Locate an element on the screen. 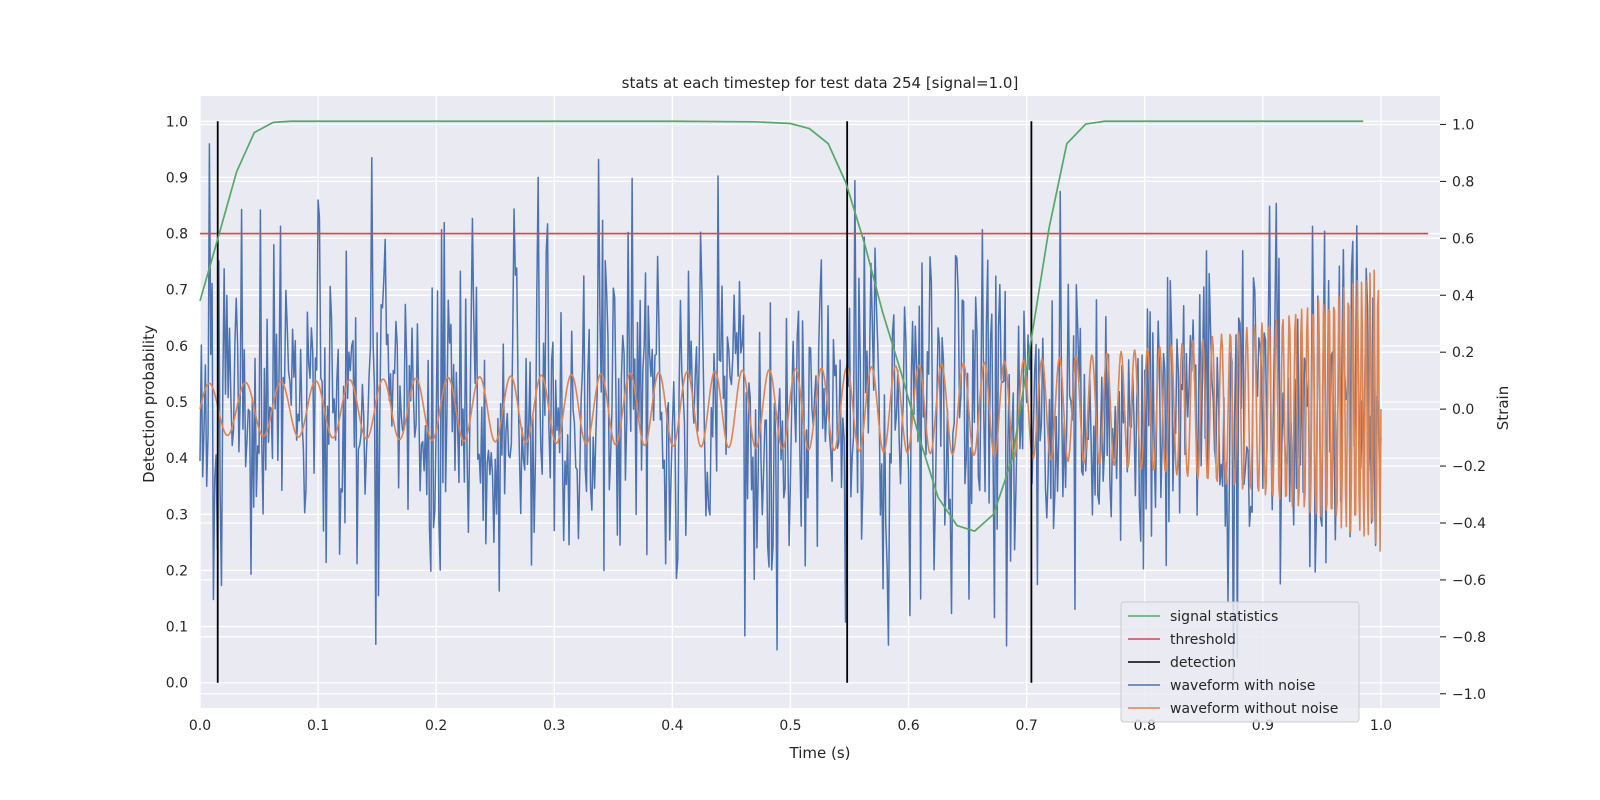 The width and height of the screenshot is (1600, 800). x-tick-label: 0.0 is located at coordinates (200, 726).